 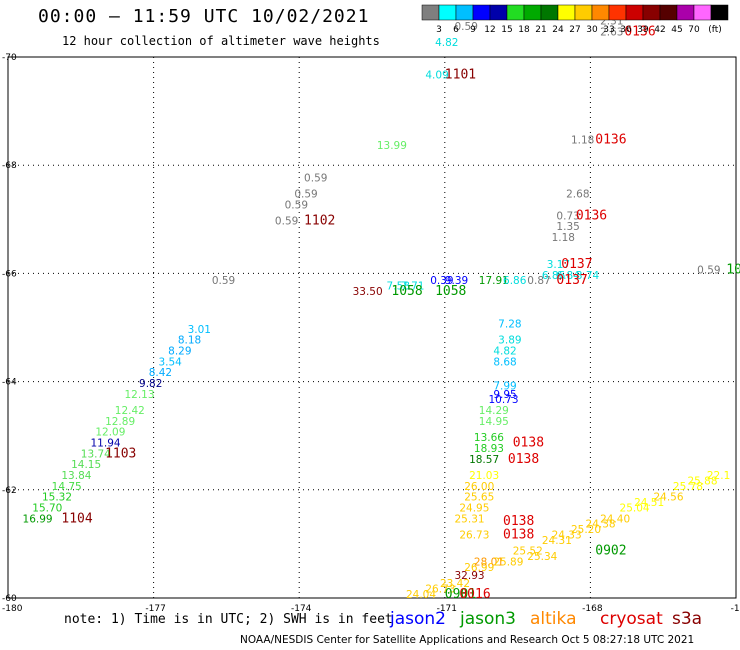 What do you see at coordinates (567, 216) in the screenshot?
I see `wave-height-point: 0.73` at bounding box center [567, 216].